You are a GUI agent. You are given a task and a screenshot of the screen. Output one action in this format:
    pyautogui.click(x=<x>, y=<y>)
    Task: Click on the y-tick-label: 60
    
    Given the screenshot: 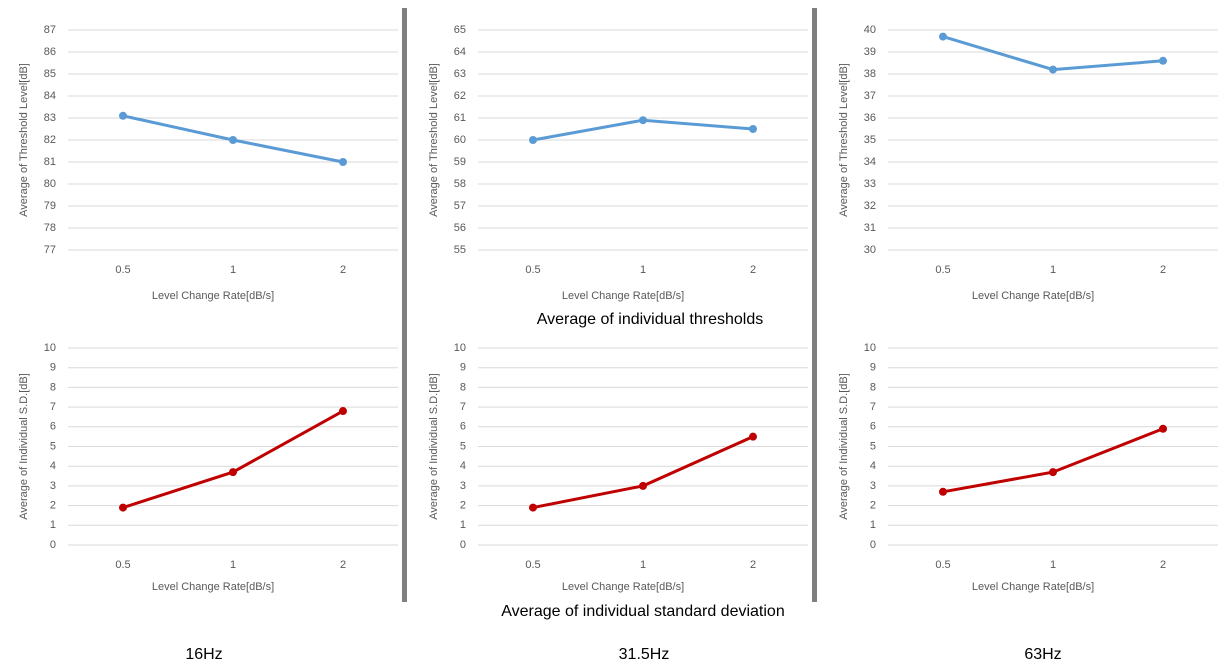 What is the action you would take?
    pyautogui.click(x=460, y=140)
    